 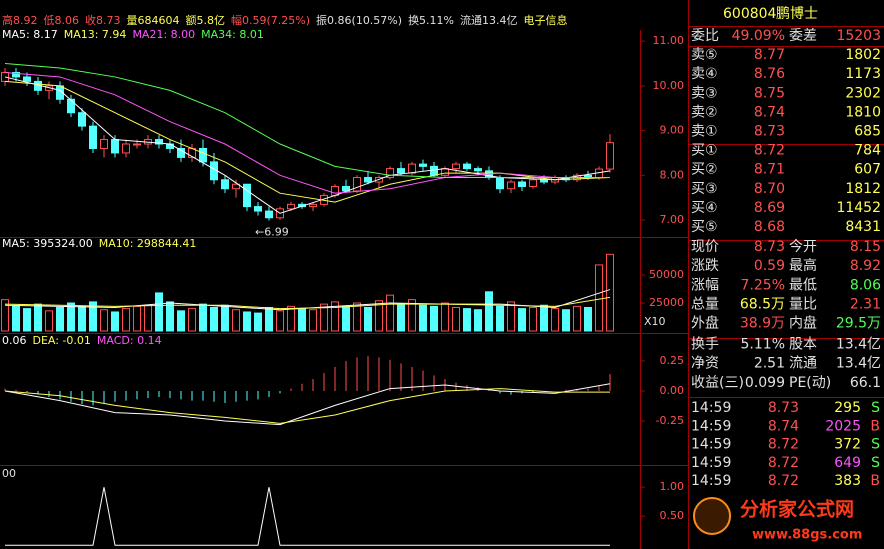 I want to click on side-cell: 今开, so click(x=803, y=247).